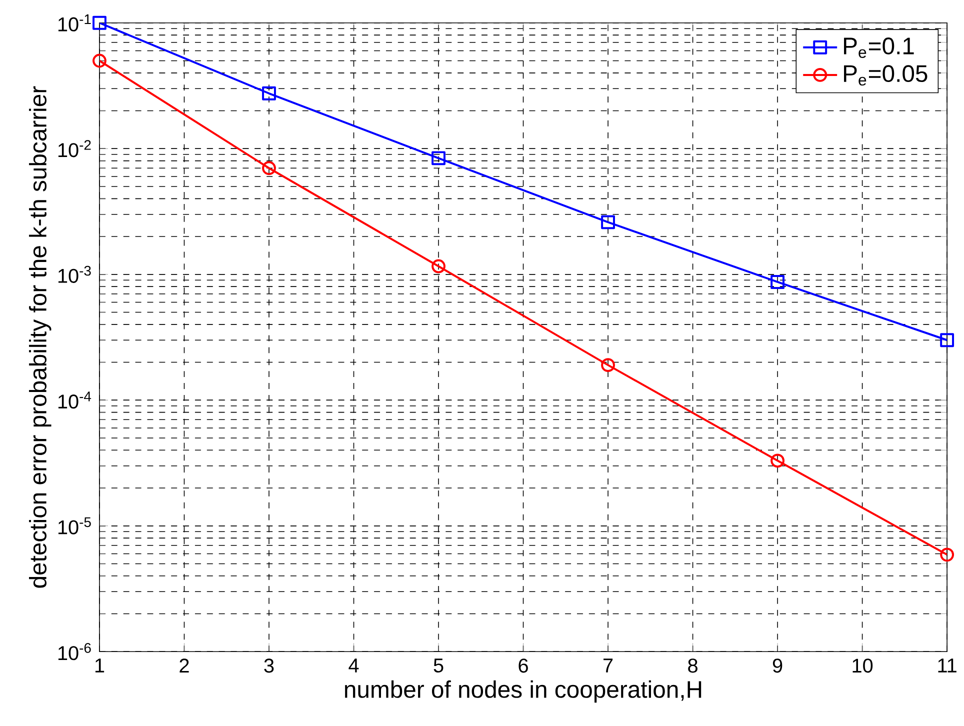  What do you see at coordinates (862, 665) in the screenshot?
I see `x-tick-label: 10` at bounding box center [862, 665].